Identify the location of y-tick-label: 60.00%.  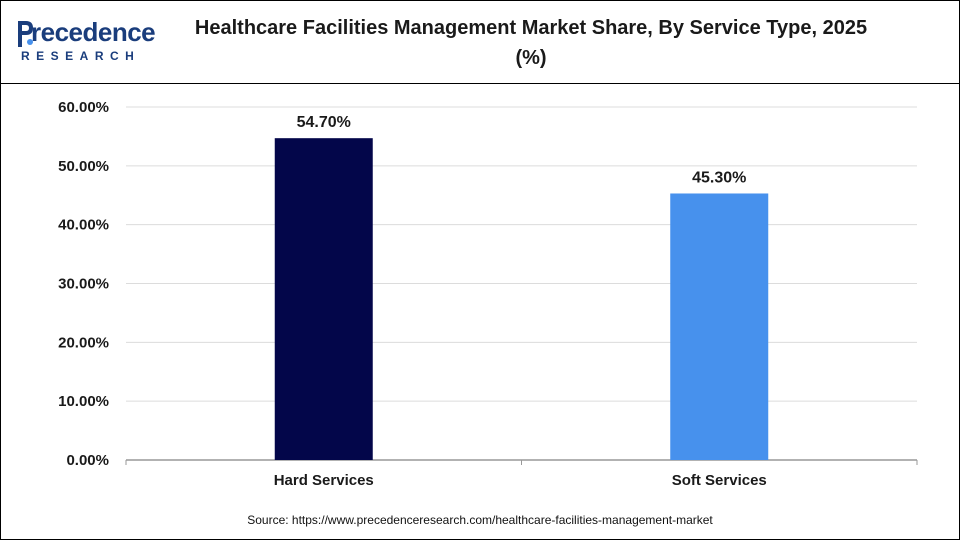
(83, 107).